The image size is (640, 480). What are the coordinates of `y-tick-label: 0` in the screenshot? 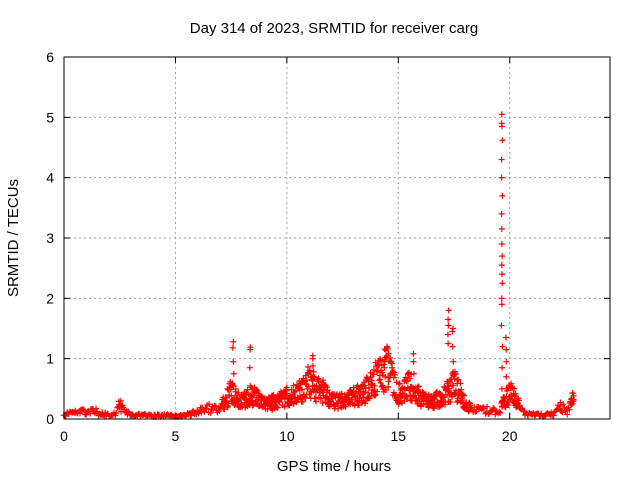 It's located at (50, 419).